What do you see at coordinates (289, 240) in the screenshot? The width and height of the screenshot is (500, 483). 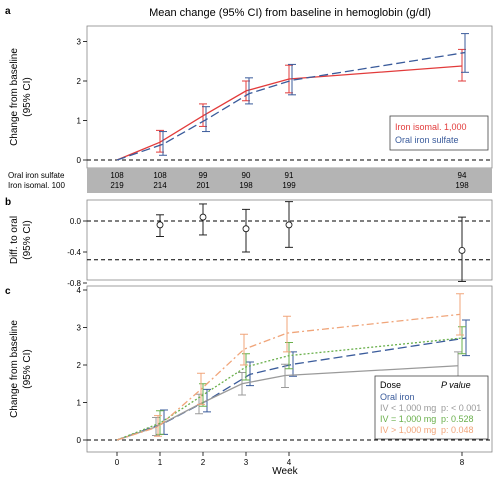 I see `panel-b-frame` at bounding box center [289, 240].